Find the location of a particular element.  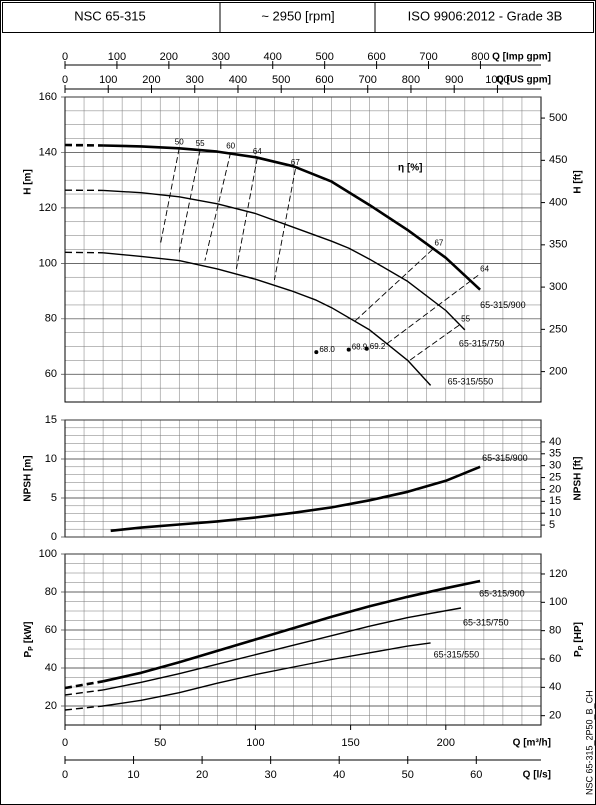

efficiency-label: 64 is located at coordinates (484, 268).